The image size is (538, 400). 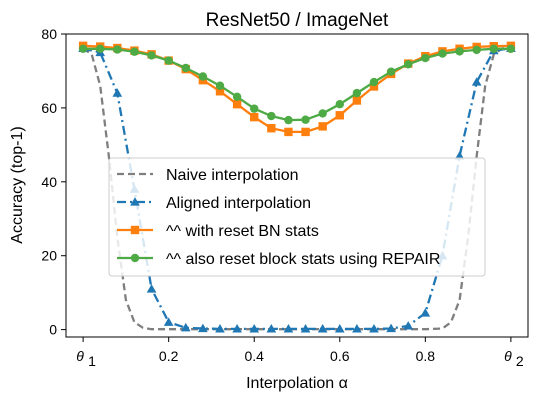 I want to click on y-tick-label: 20, so click(x=49, y=256).